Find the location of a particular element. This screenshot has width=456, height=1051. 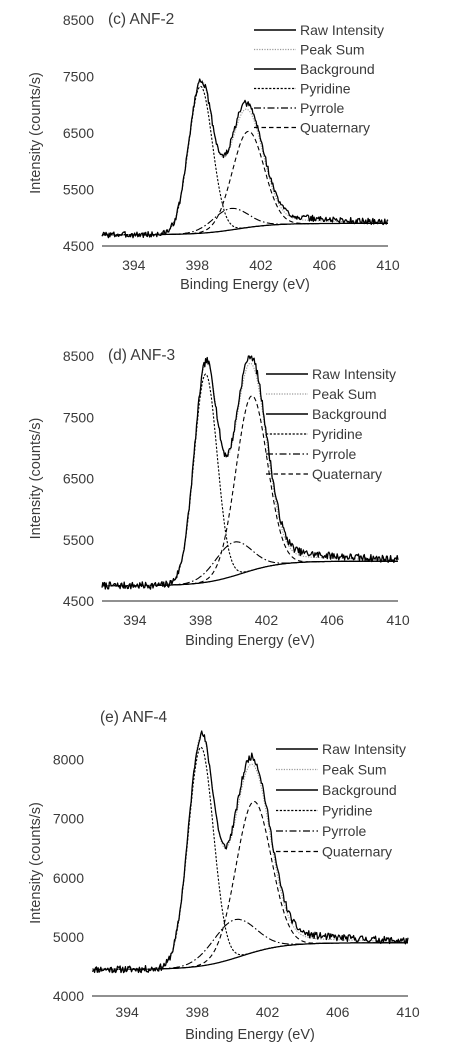

y-tick-label: 6000 is located at coordinates (68, 878).